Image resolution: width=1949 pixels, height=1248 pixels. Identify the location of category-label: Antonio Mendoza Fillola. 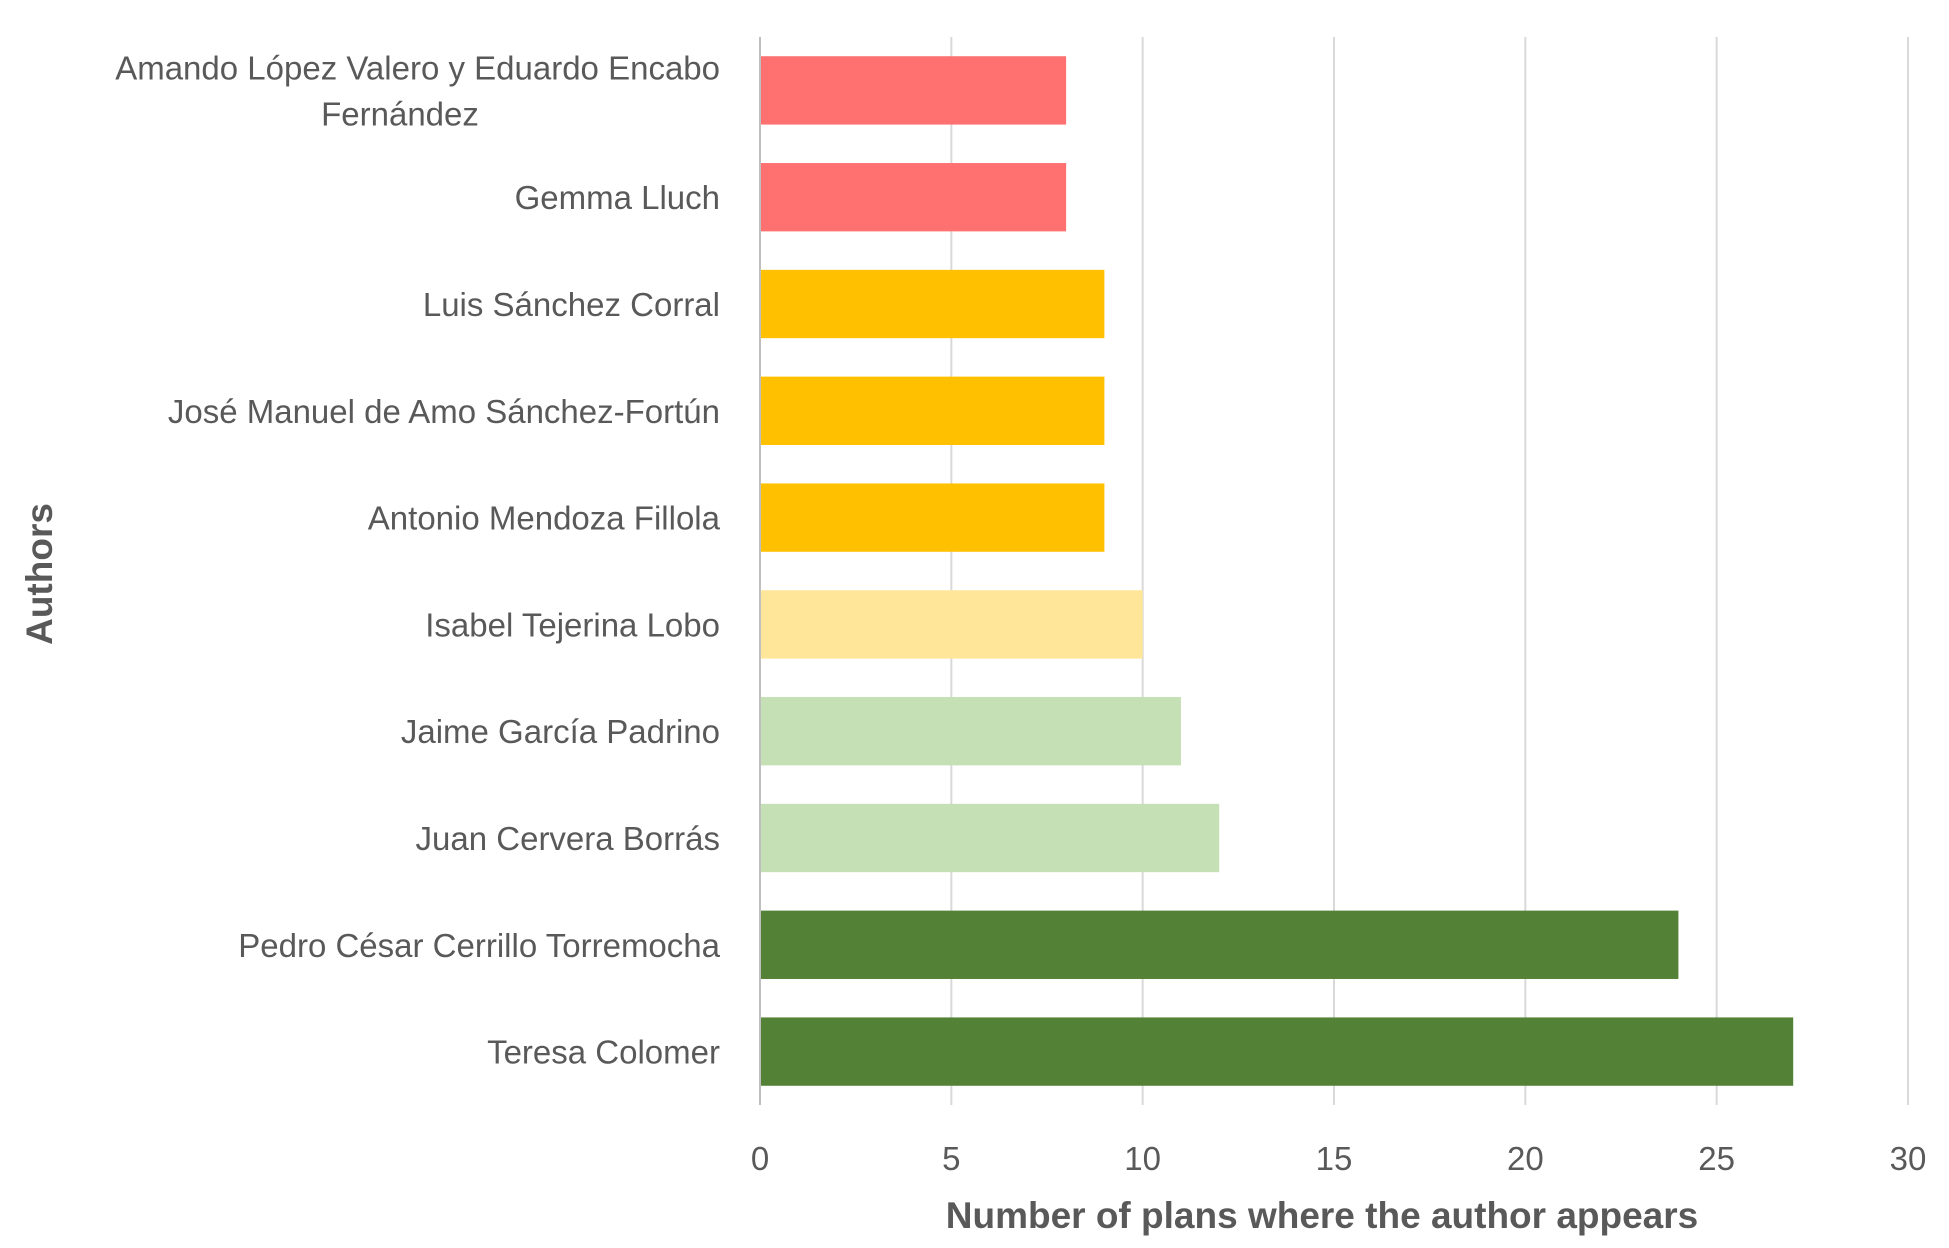
(544, 518).